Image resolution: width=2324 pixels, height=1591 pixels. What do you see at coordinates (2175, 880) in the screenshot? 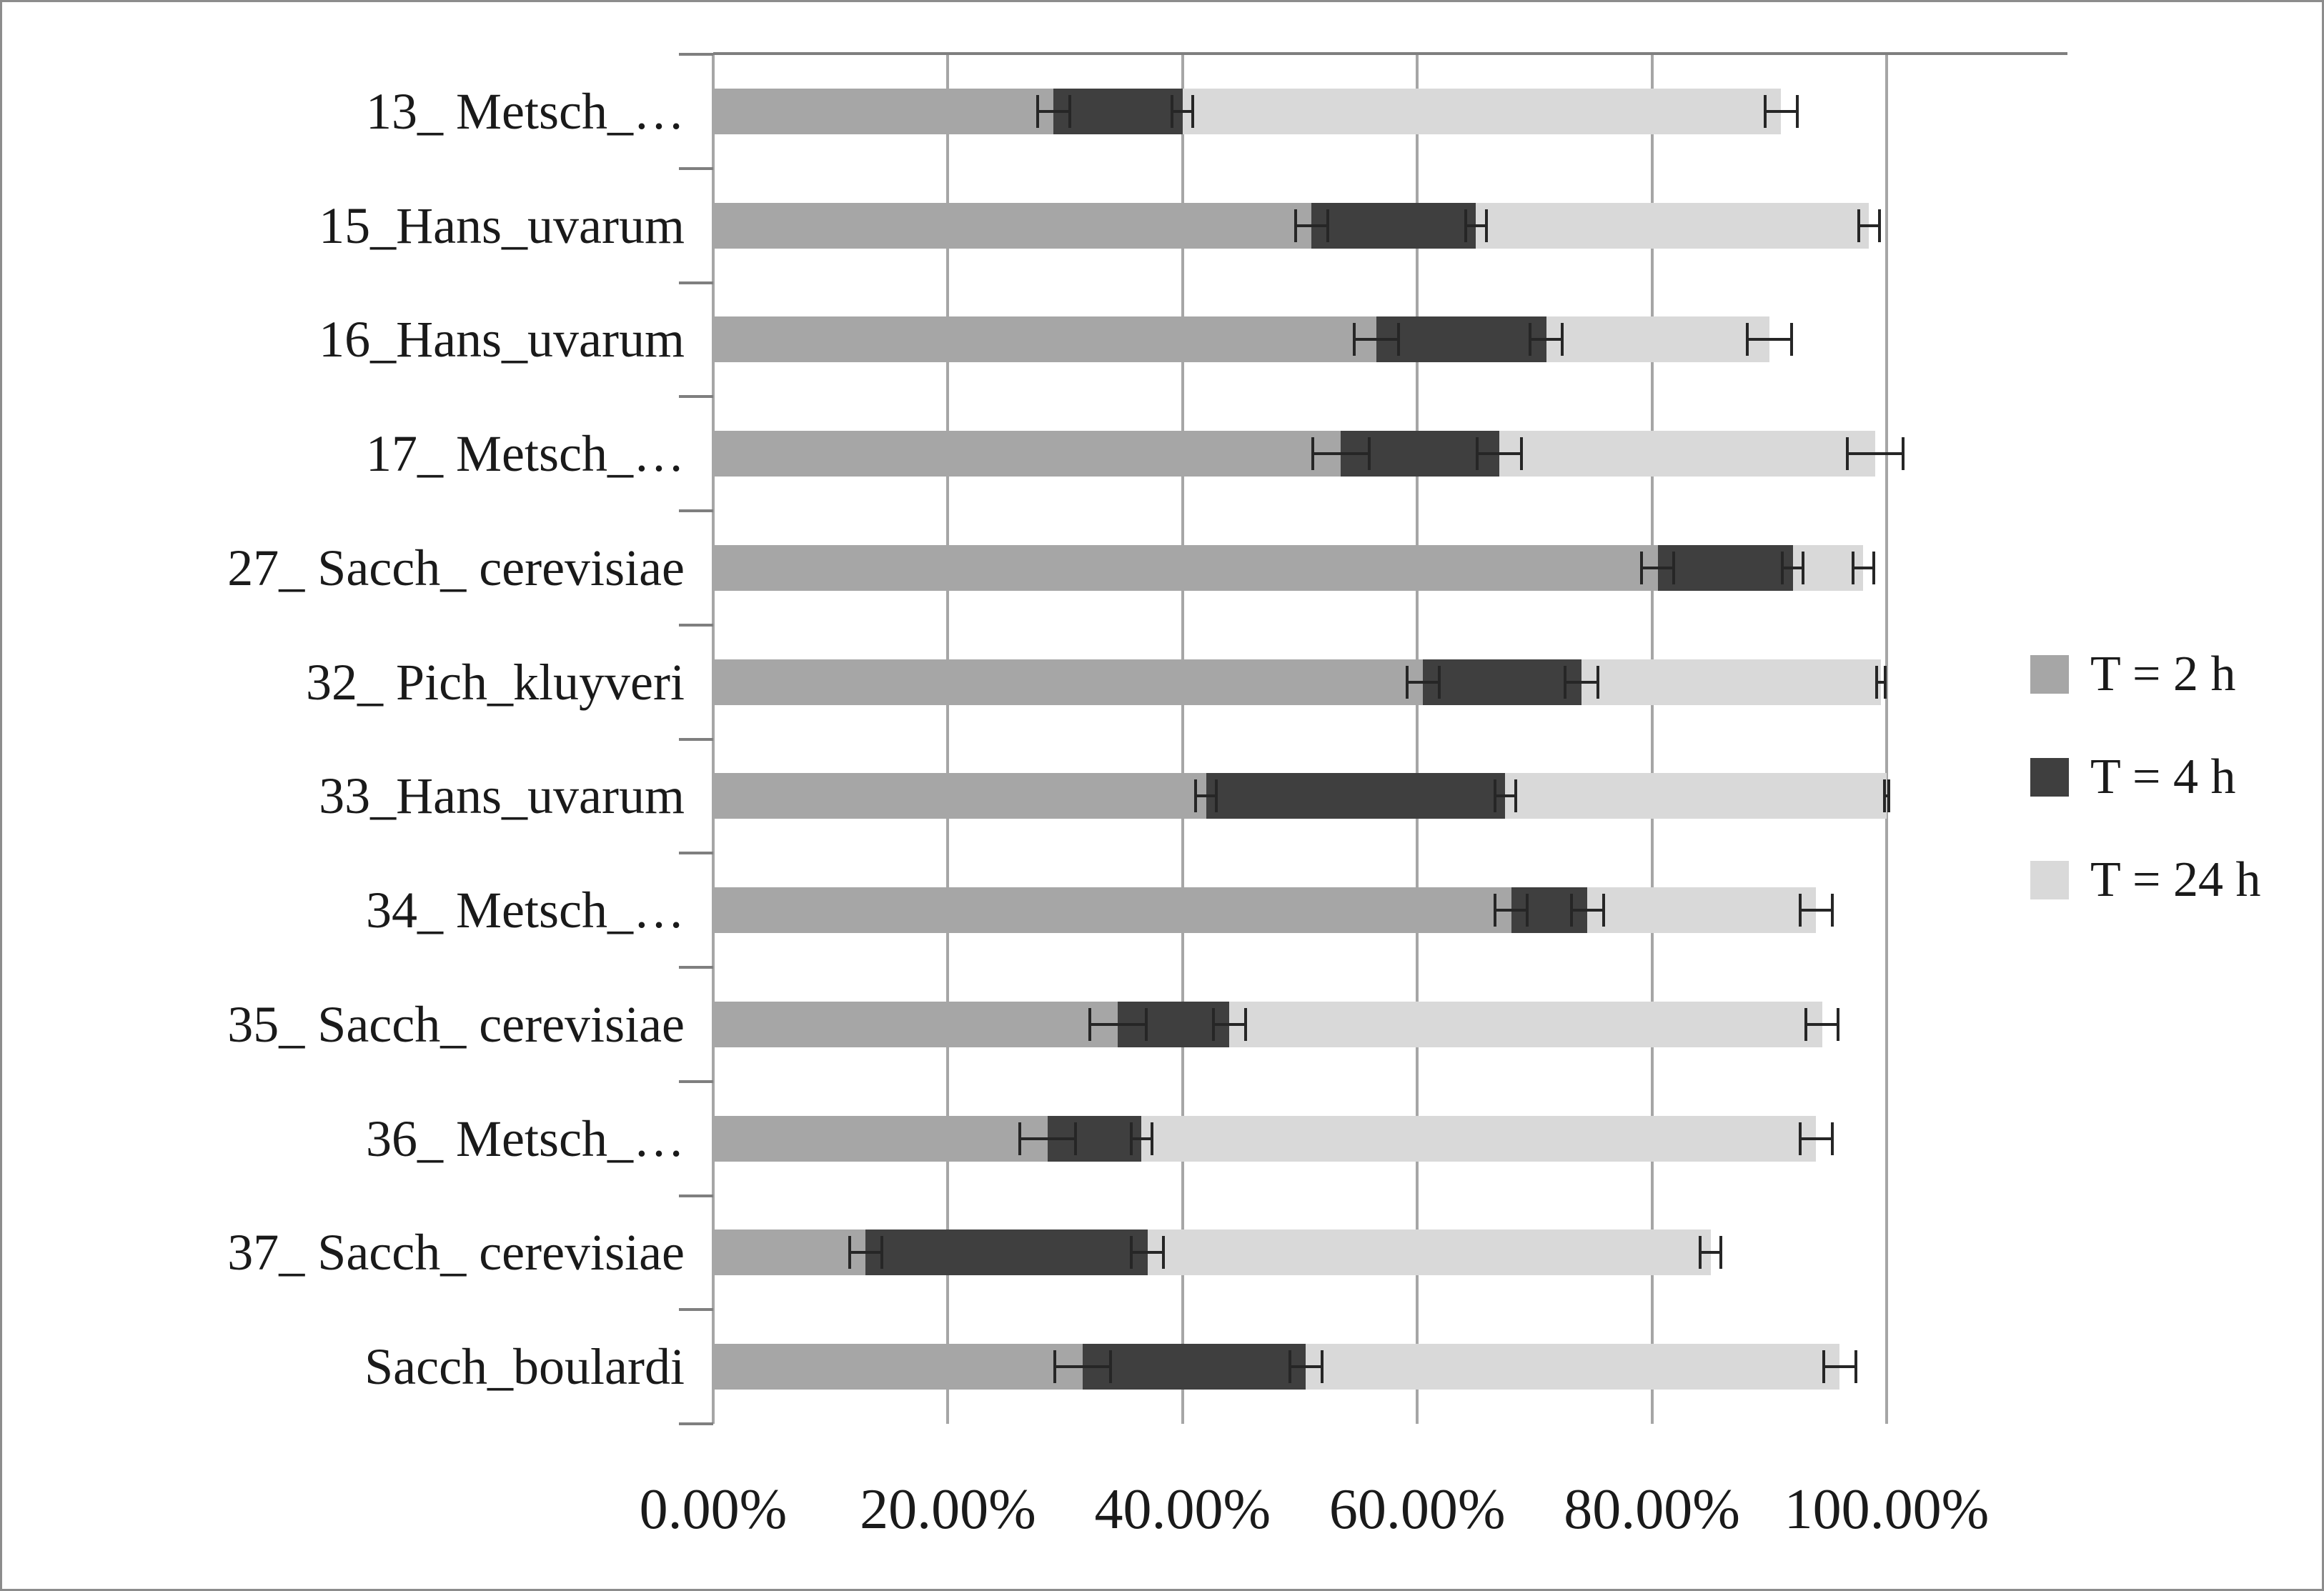
I see `legend-label-t24h: T = 24 h` at bounding box center [2175, 880].